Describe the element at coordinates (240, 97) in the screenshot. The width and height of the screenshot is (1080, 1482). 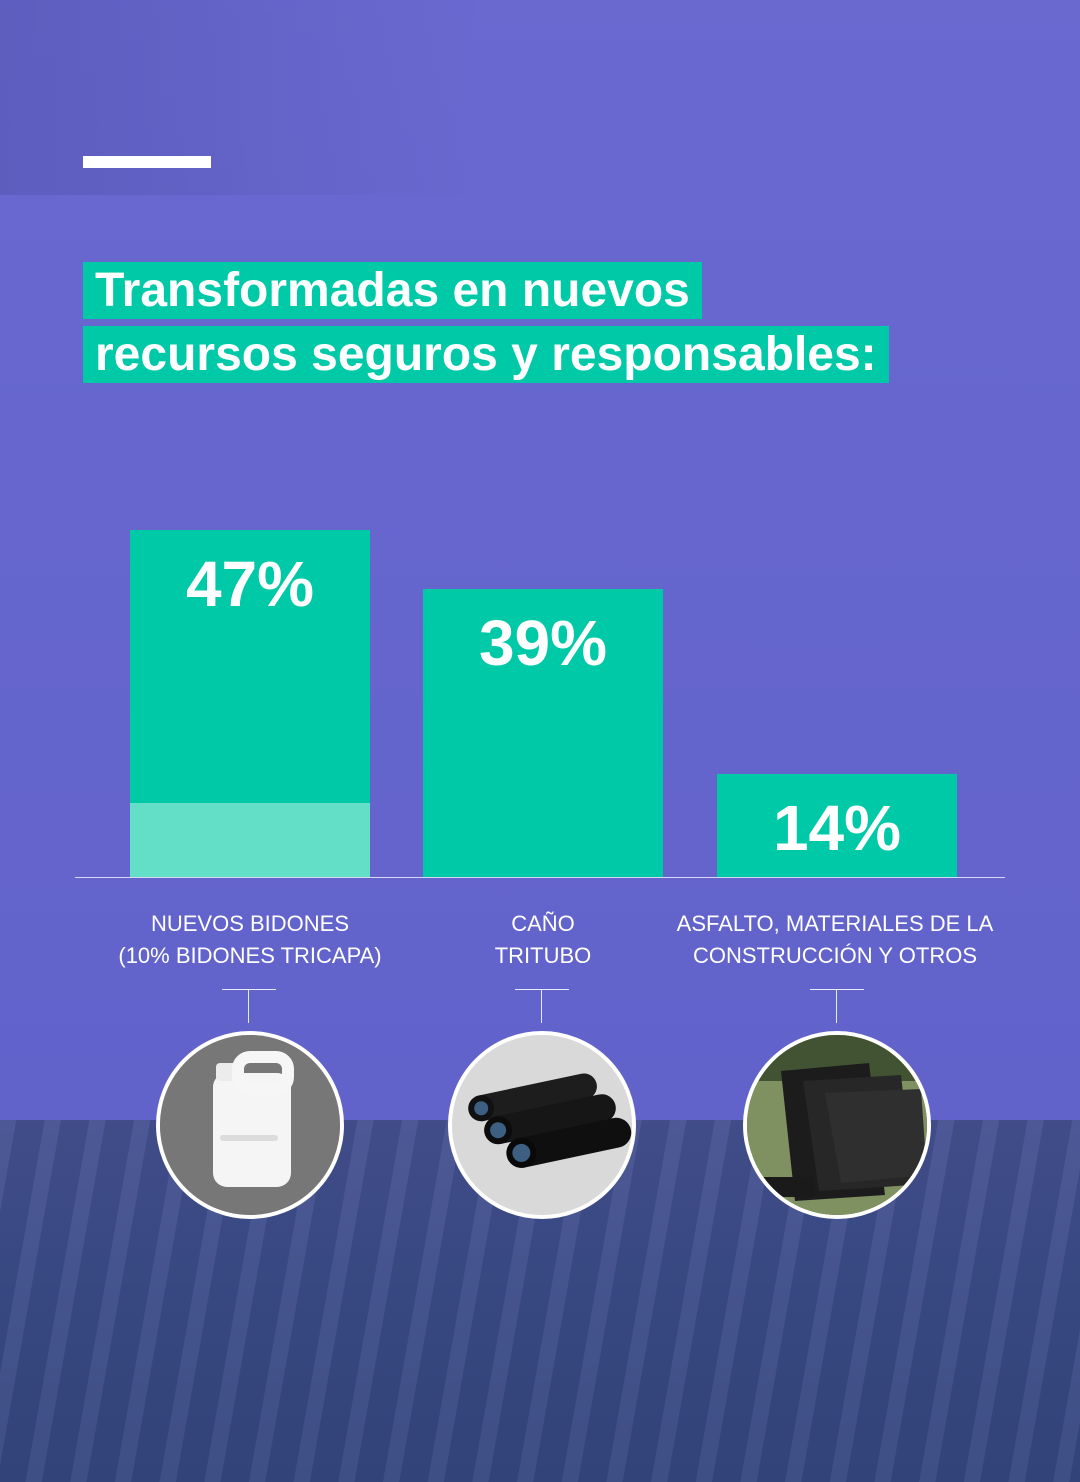
I see `background-texture` at that location.